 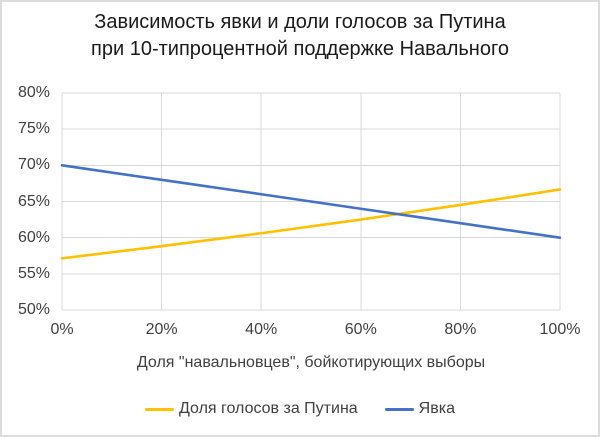 What do you see at coordinates (261, 329) in the screenshot?
I see `x-axis-tick-label: 40%` at bounding box center [261, 329].